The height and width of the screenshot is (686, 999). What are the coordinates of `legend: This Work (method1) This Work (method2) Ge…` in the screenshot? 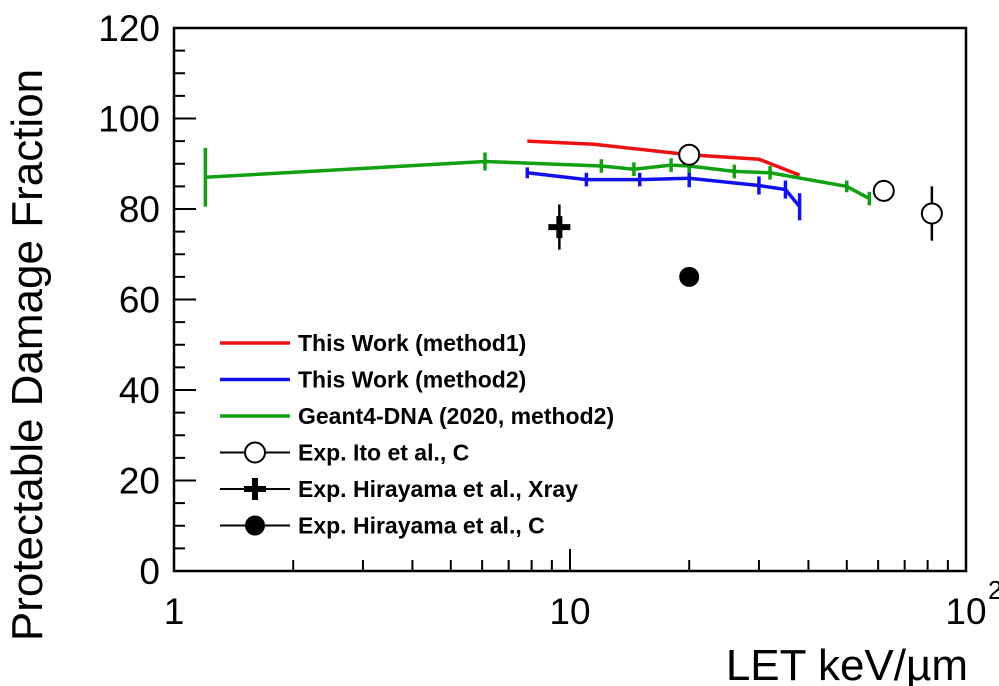 It's located at (417, 434).